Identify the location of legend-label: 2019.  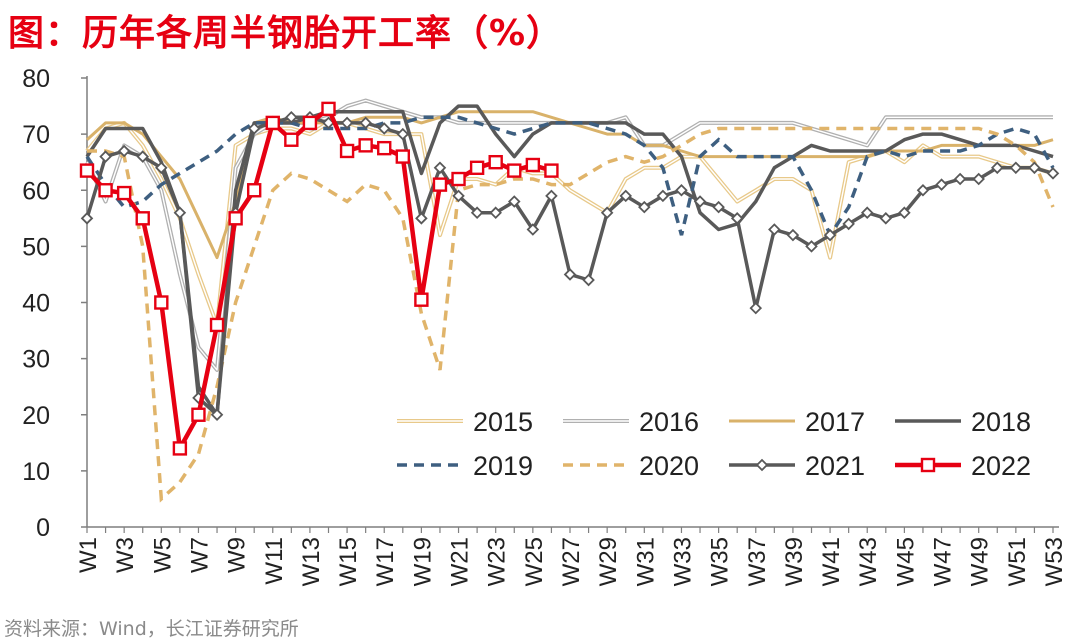
(503, 466).